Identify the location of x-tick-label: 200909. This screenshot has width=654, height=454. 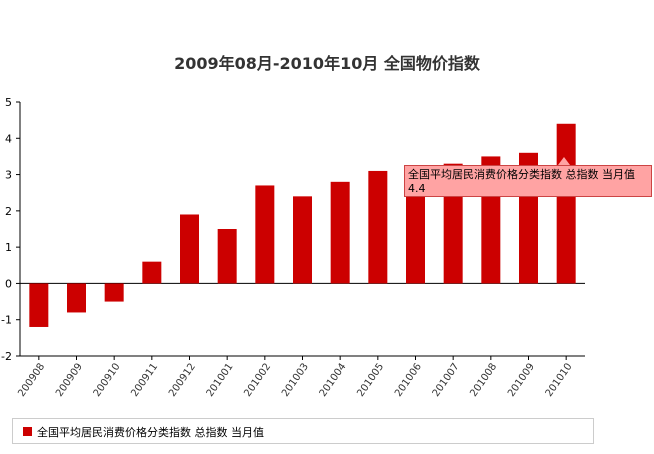
(69, 380).